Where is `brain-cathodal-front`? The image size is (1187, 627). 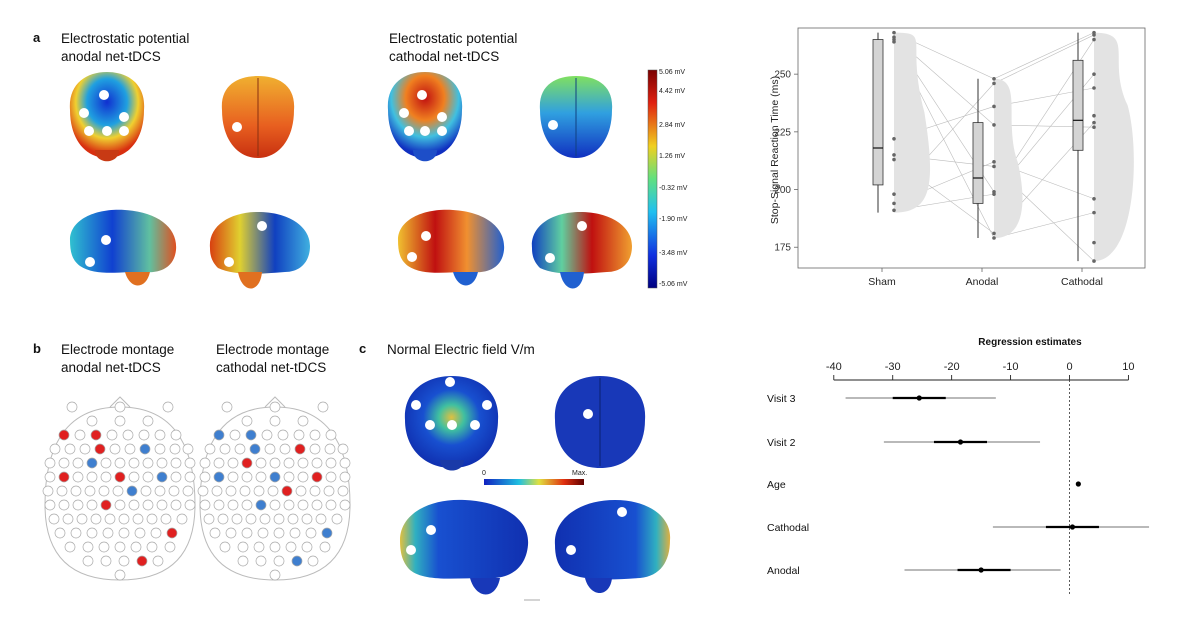
brain-cathodal-front is located at coordinates (425, 117).